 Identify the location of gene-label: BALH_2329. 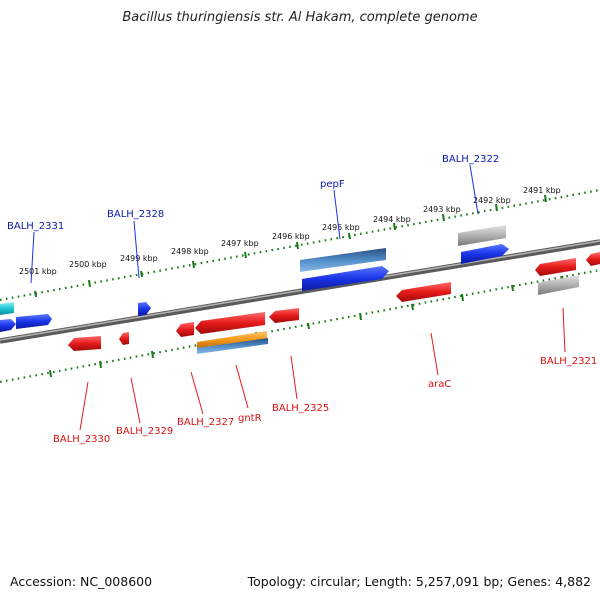
(144, 431).